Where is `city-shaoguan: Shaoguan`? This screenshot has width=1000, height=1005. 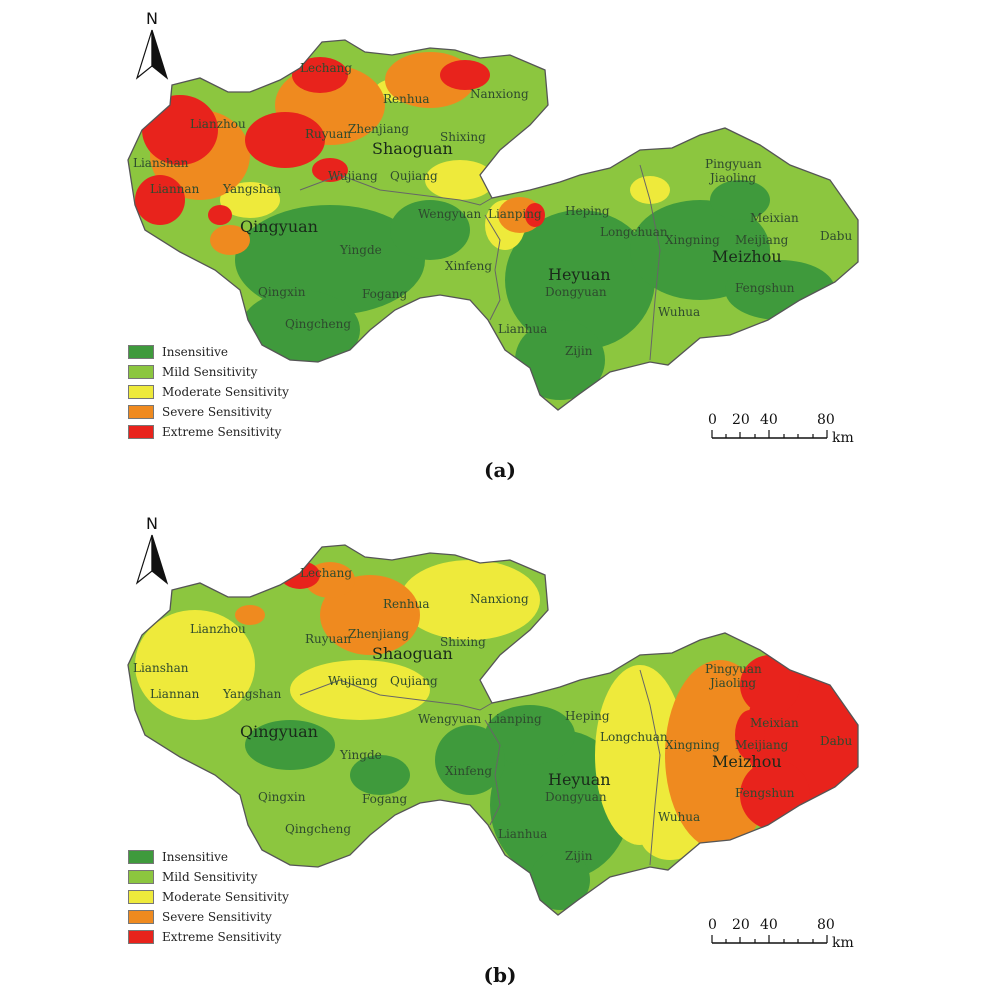
city-shaoguan: Shaoguan is located at coordinates (412, 653).